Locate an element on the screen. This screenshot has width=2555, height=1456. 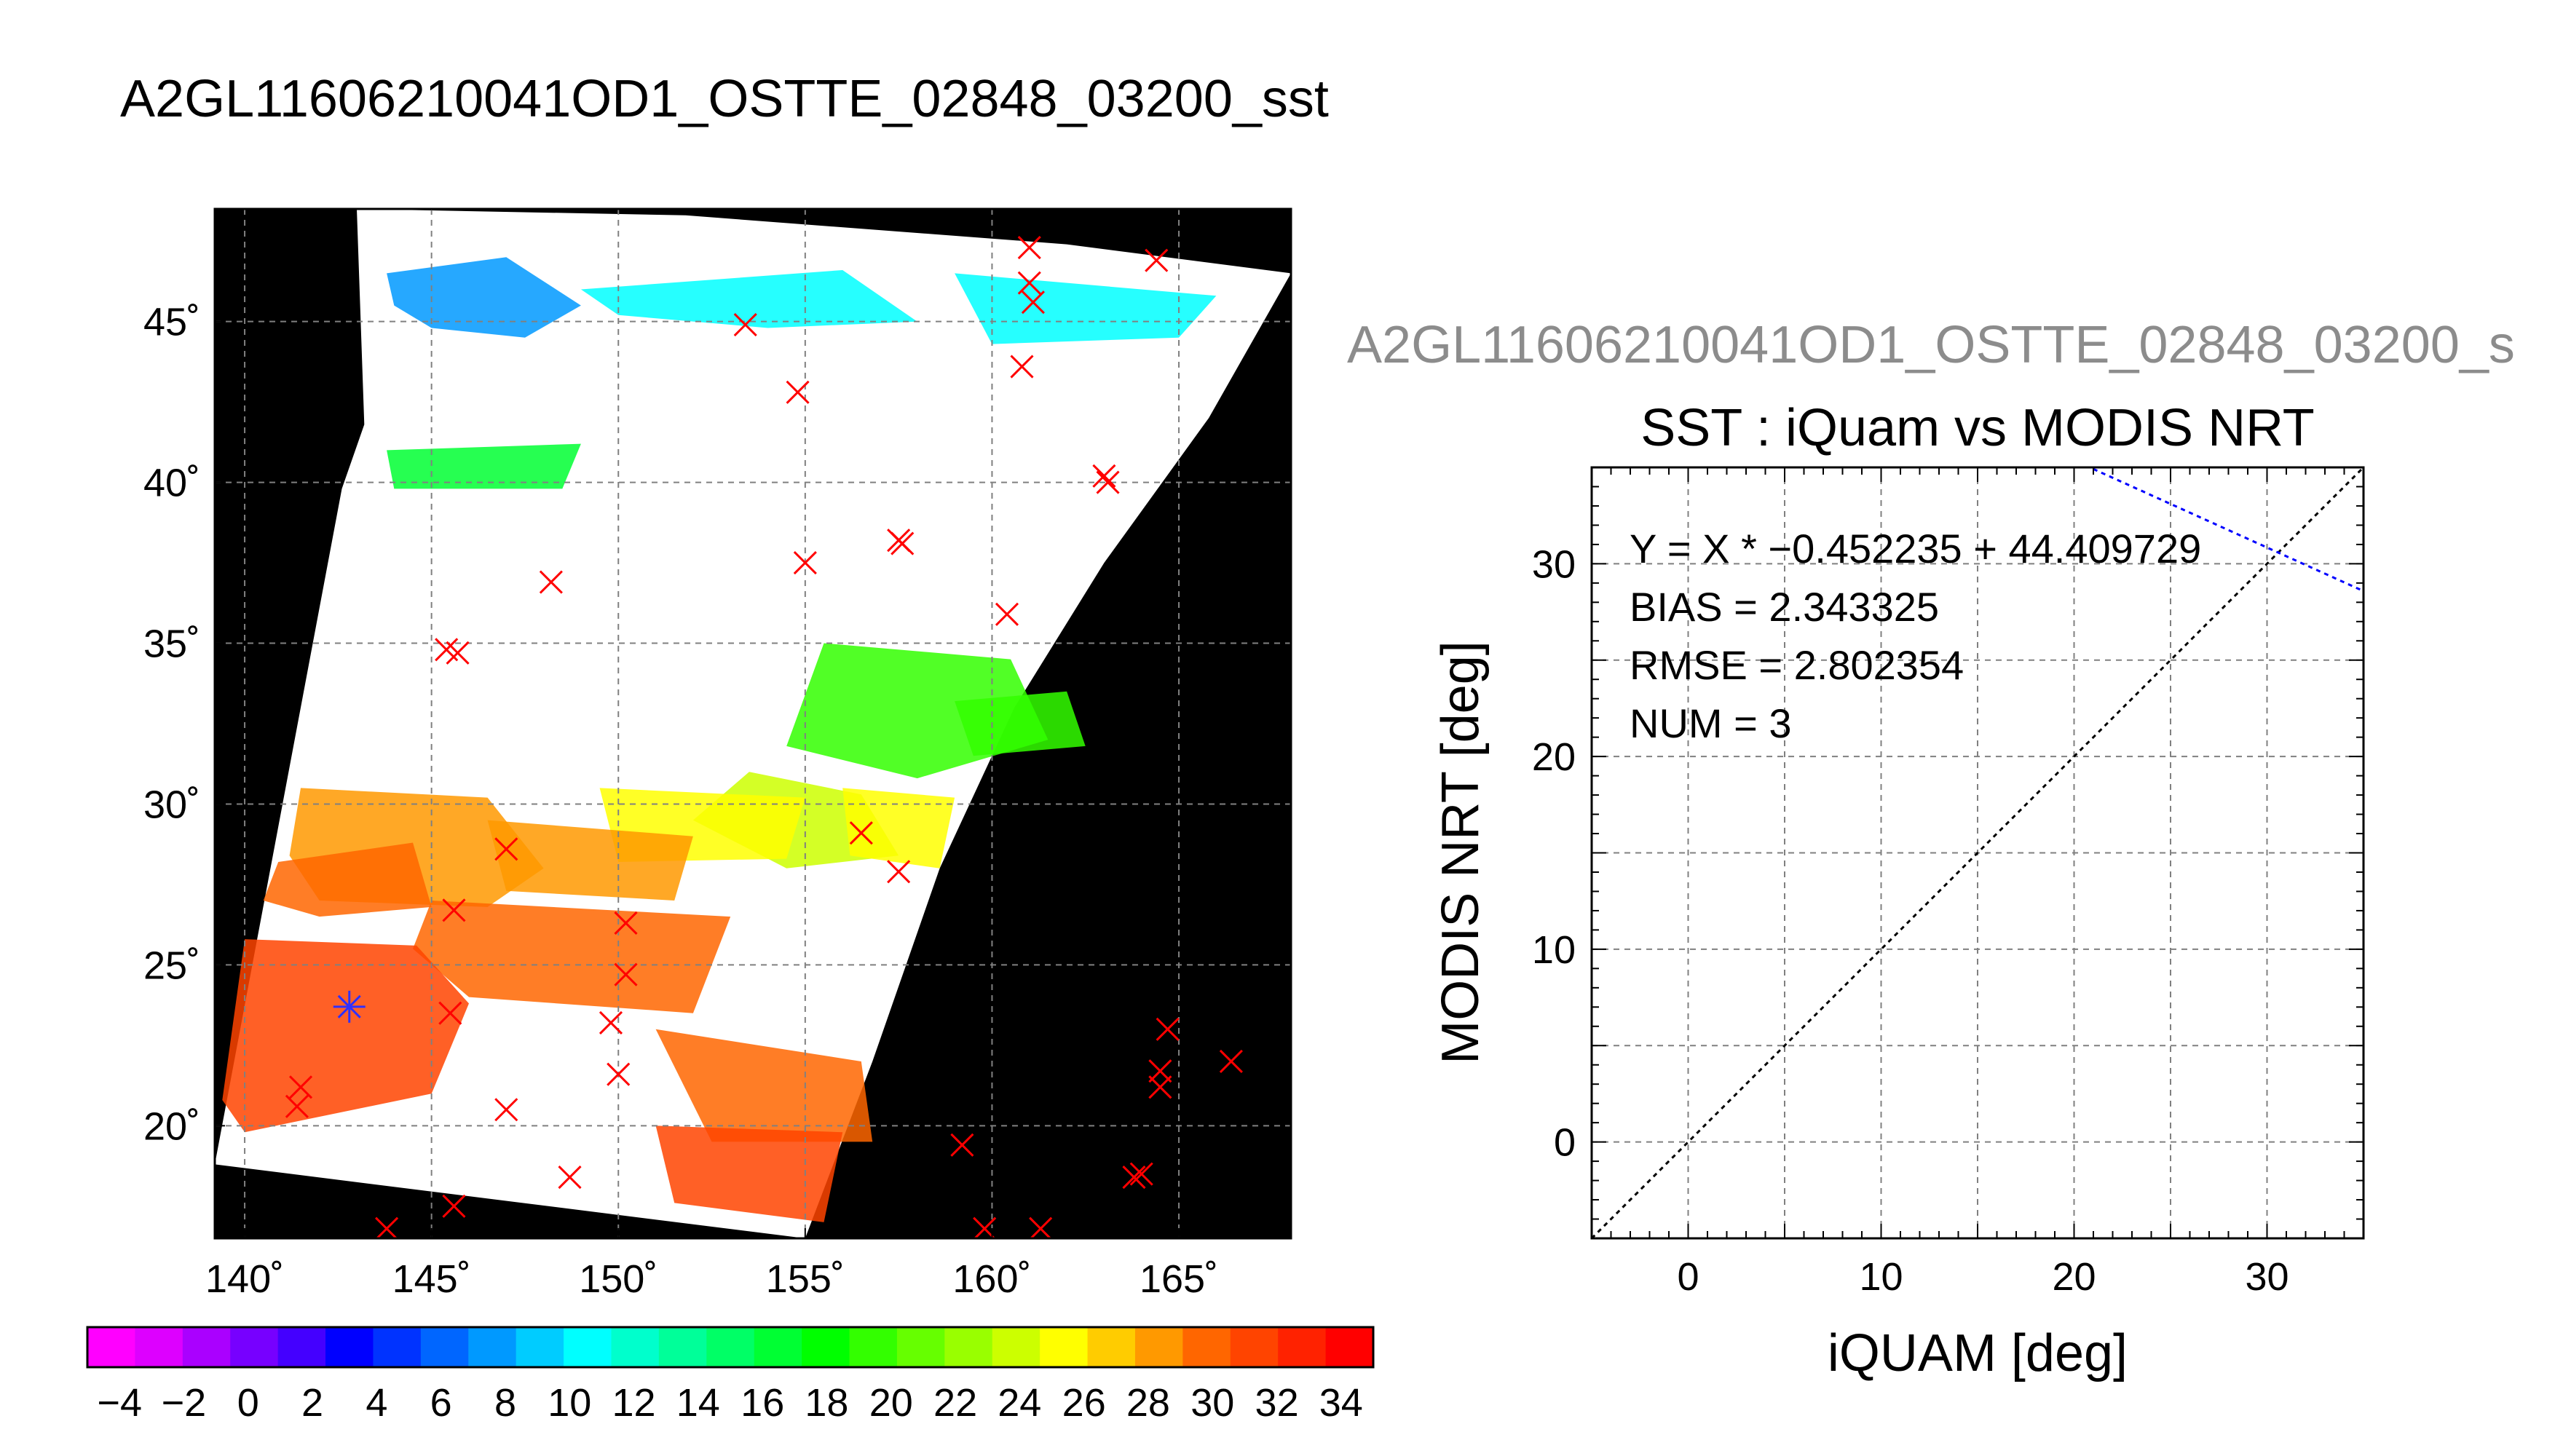
colorbar-tick-label: 6 is located at coordinates (441, 1403).